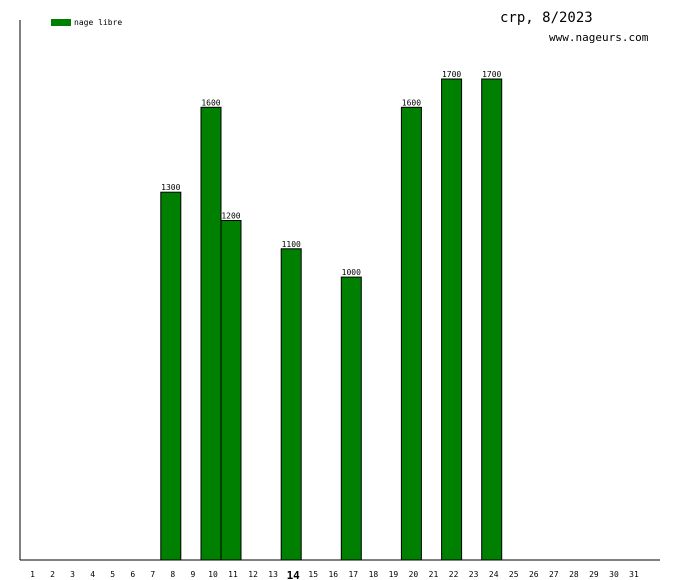 The height and width of the screenshot is (580, 680). Describe the element at coordinates (554, 574) in the screenshot. I see `x-tick-label: 27` at that location.